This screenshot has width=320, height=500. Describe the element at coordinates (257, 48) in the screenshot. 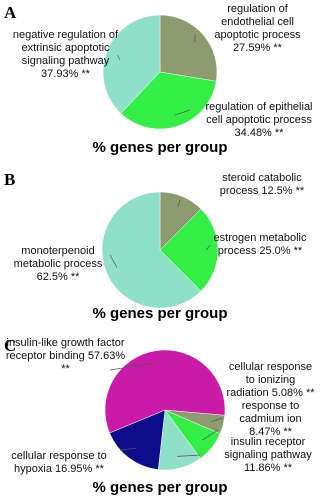

I see `value-label: 27.59% **` at that location.